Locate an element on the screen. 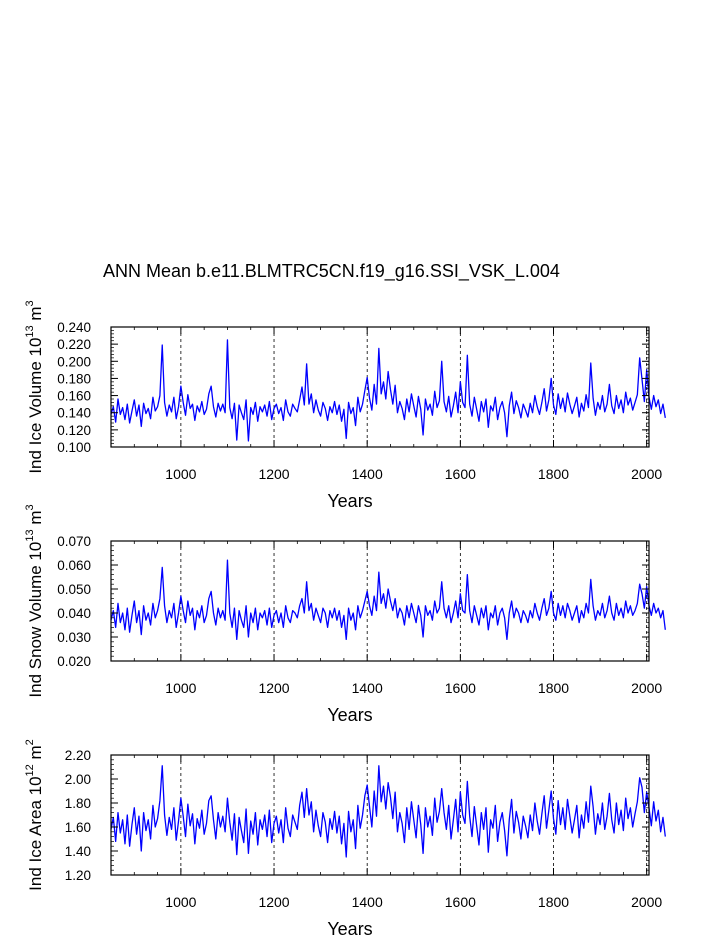  y-tick-label: 0.040 is located at coordinates (74, 613).